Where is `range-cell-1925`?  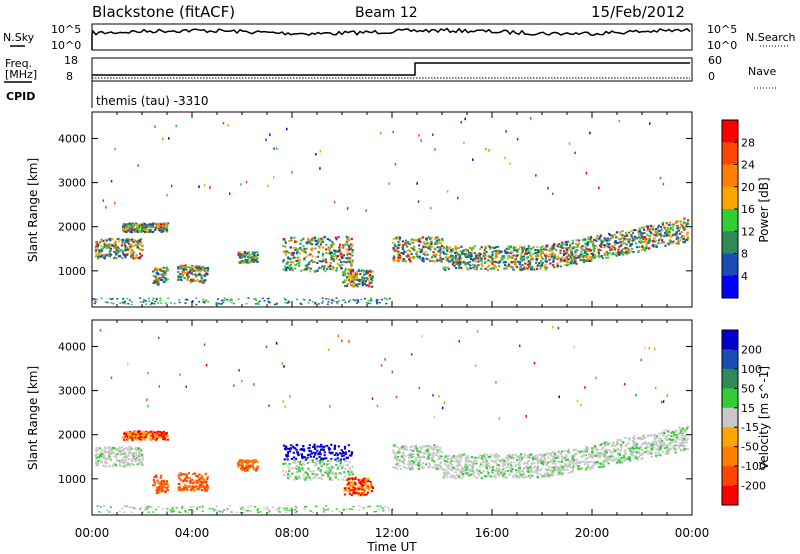 range-cell-1925 is located at coordinates (400, 258).